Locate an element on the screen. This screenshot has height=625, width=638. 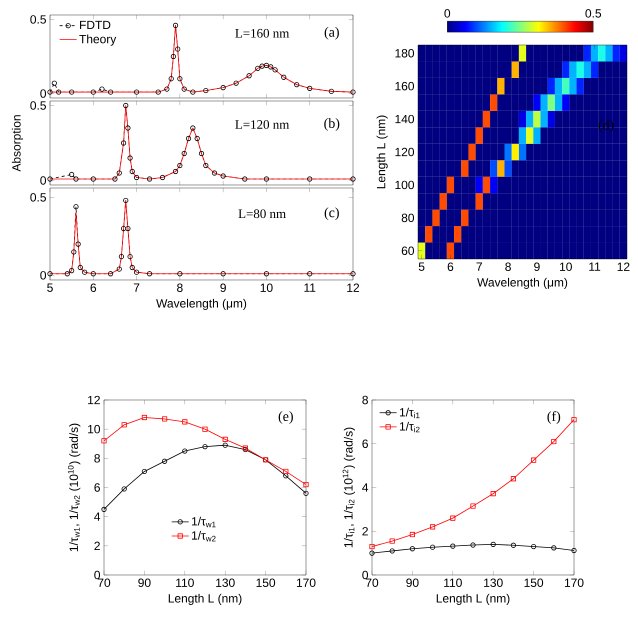
y-tick-label: 10 is located at coordinates (94, 429).